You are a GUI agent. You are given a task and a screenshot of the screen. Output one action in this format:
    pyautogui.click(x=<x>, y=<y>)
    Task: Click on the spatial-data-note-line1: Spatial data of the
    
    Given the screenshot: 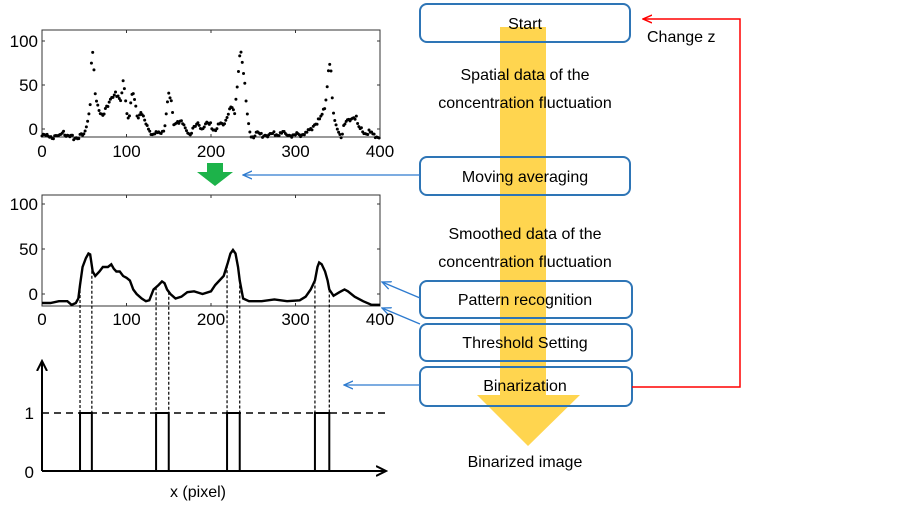 What is the action you would take?
    pyautogui.click(x=525, y=75)
    